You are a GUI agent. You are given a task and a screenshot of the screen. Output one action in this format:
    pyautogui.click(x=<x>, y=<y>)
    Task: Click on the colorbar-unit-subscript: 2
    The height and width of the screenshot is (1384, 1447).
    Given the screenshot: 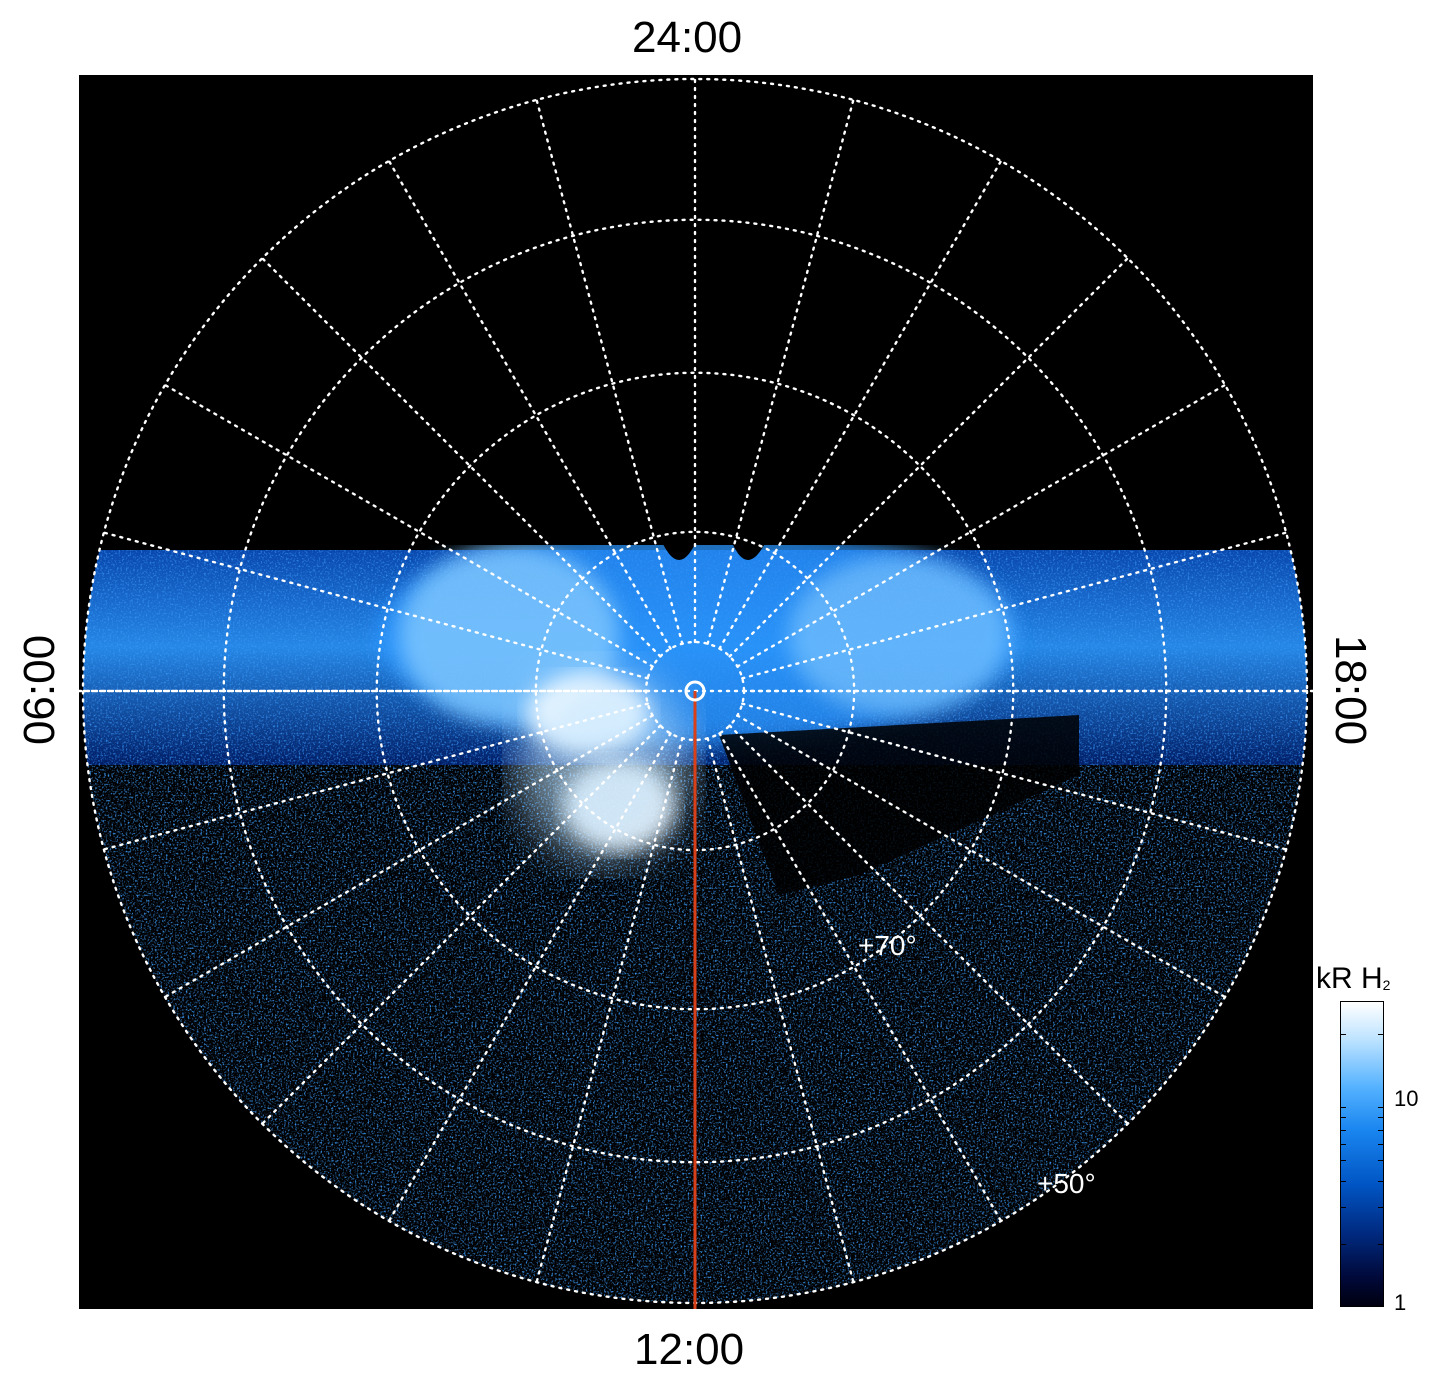 What is the action you would take?
    pyautogui.click(x=1386, y=985)
    